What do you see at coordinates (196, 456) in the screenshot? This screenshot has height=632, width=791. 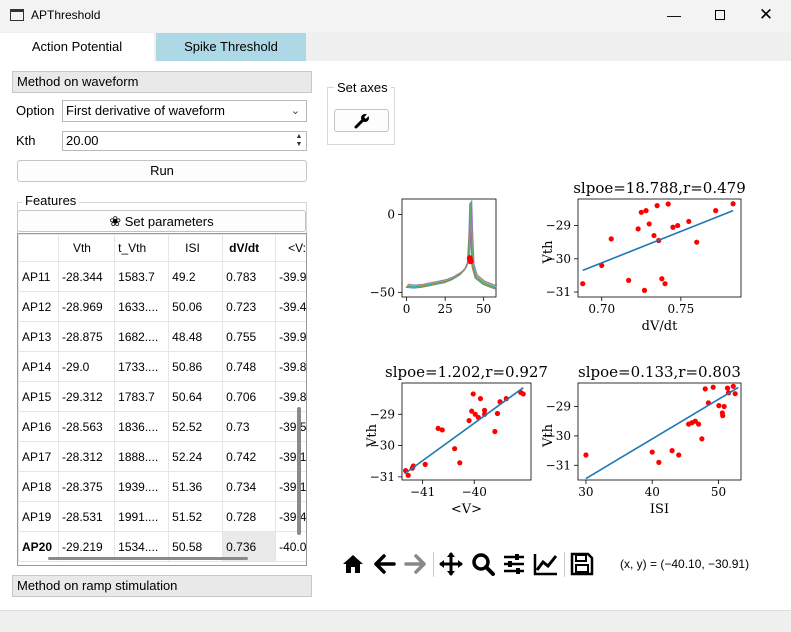 I see `table-cell: 52.24` at bounding box center [196, 456].